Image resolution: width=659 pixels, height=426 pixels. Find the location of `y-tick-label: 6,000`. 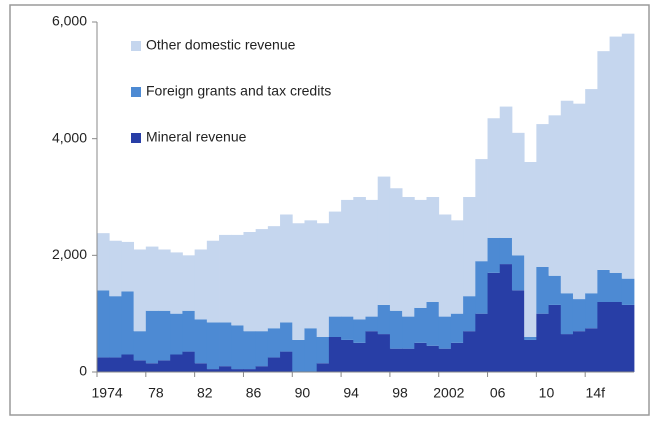

y-tick-label: 6,000 is located at coordinates (69, 21).